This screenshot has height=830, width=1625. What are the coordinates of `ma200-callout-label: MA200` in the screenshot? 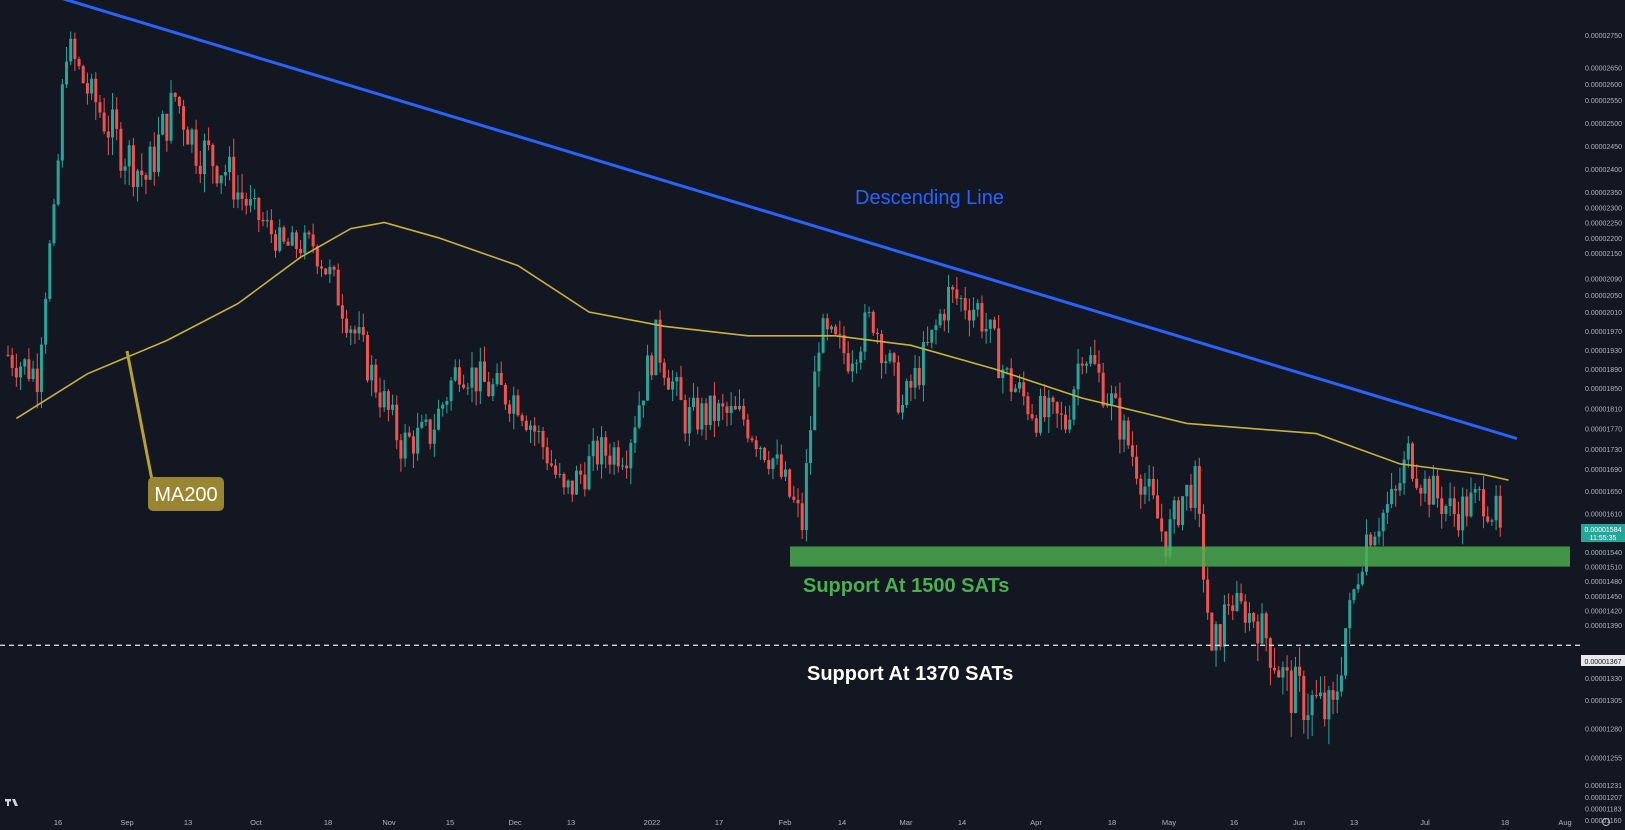 It's located at (185, 495).